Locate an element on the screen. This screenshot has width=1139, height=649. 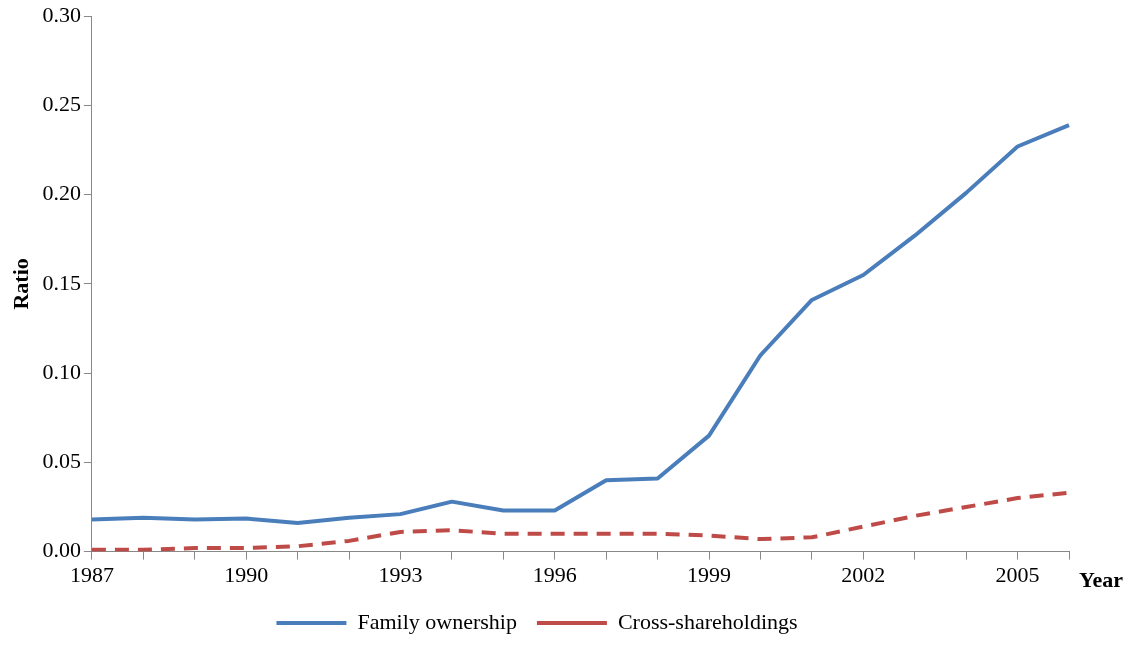
legend-label: Family ownership is located at coordinates (437, 621).